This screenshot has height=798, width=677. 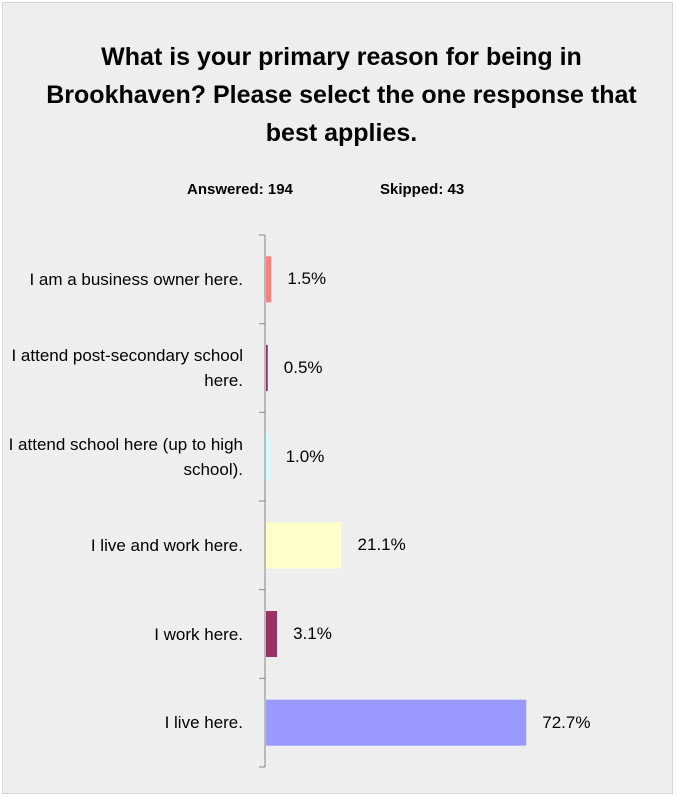 What do you see at coordinates (240, 189) in the screenshot?
I see `answered-count: Answered: 194` at bounding box center [240, 189].